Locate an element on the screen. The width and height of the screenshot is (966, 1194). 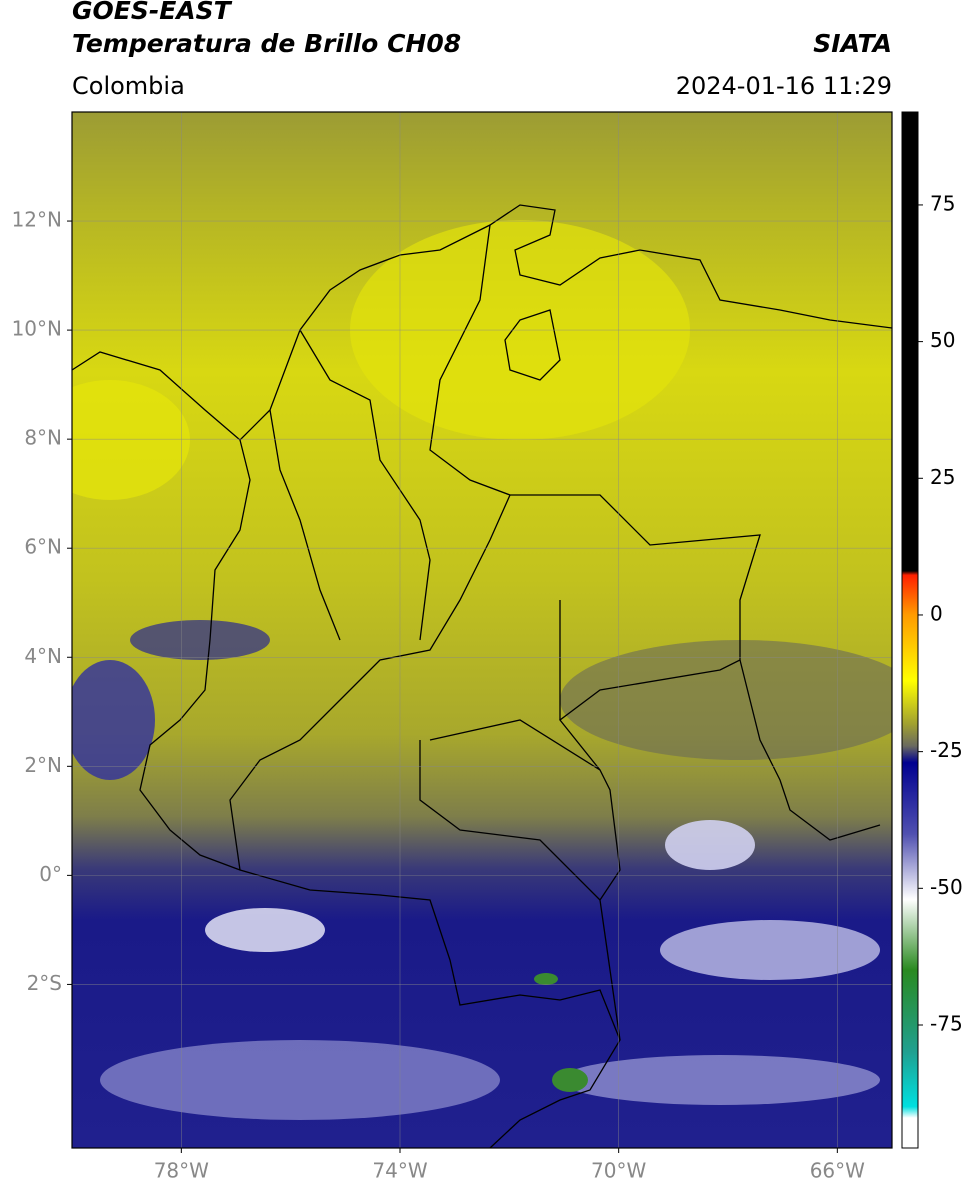
x-tick-label: 74°W is located at coordinates (399, 1171).